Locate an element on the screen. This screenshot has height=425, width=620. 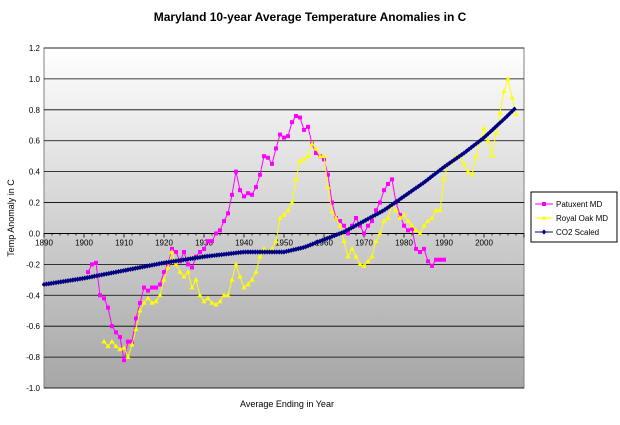
legend-marker is located at coordinates (544, 204).